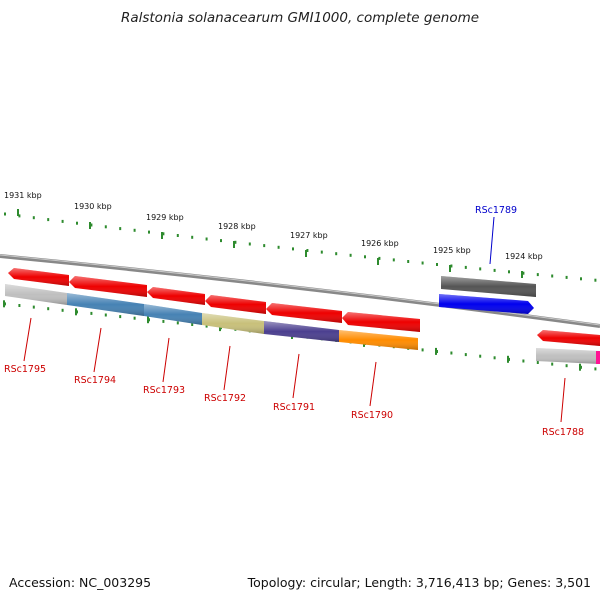 The image size is (600, 600). What do you see at coordinates (23, 195) in the screenshot?
I see `kbp-tick-label: 1931 kbp` at bounding box center [23, 195].